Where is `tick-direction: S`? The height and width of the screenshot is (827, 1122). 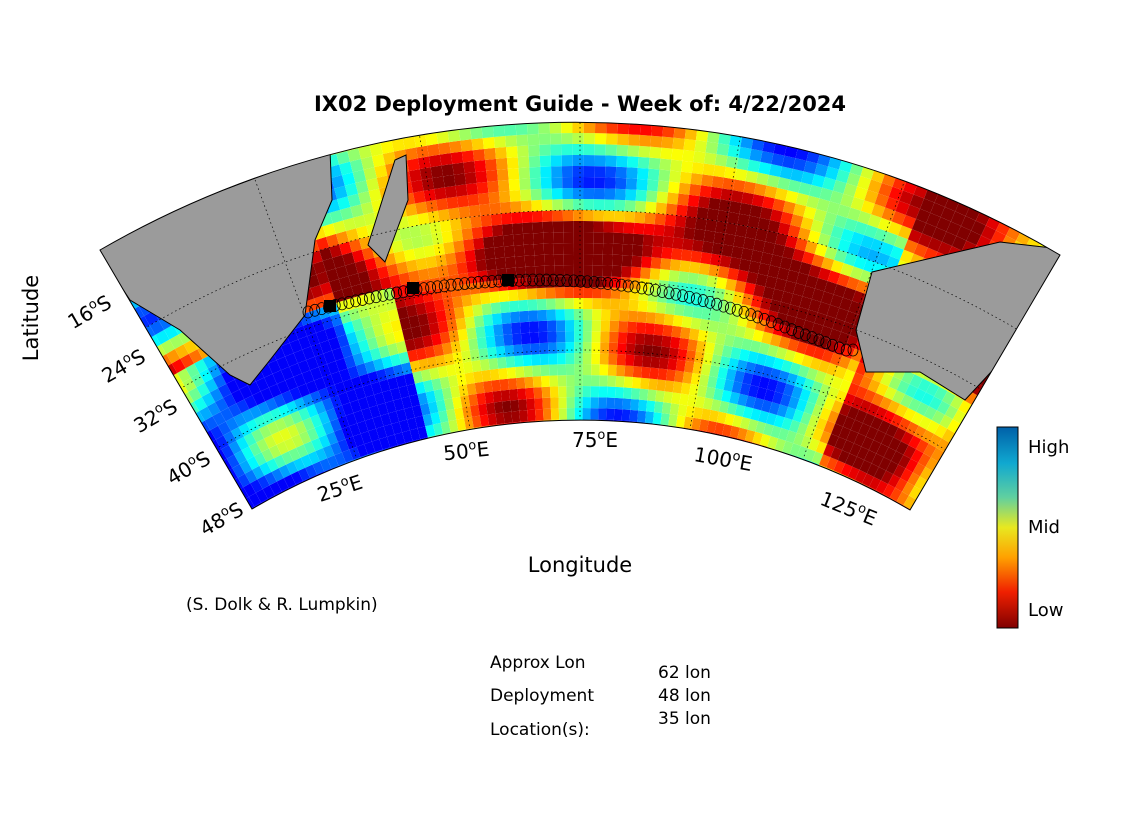
tick-direction: S is located at coordinates (103, 303).